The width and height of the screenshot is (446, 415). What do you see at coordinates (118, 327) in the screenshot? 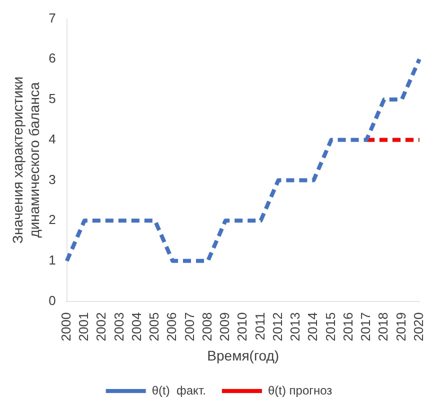
I see `x-tick-label: 2003` at bounding box center [118, 327].